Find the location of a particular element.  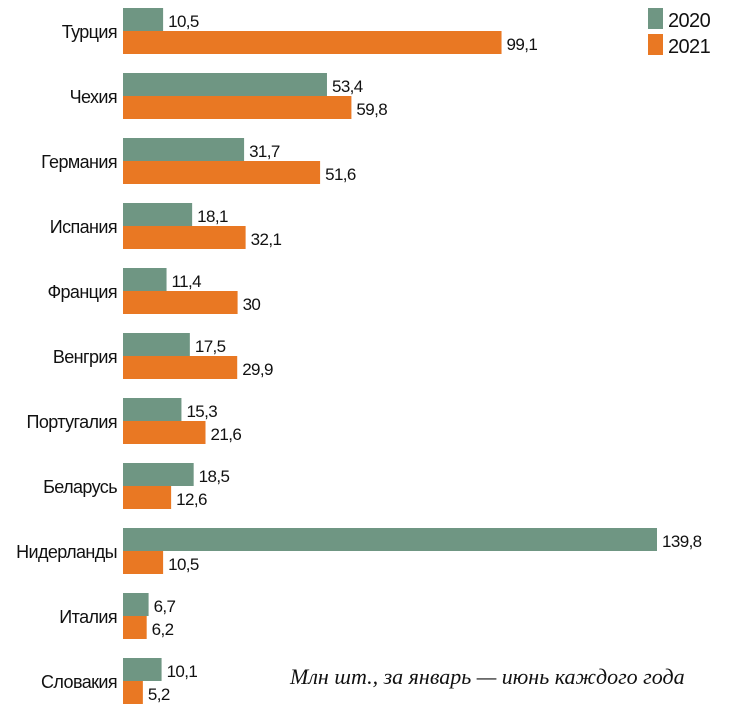

legend-swatch-2020 is located at coordinates (655, 18).